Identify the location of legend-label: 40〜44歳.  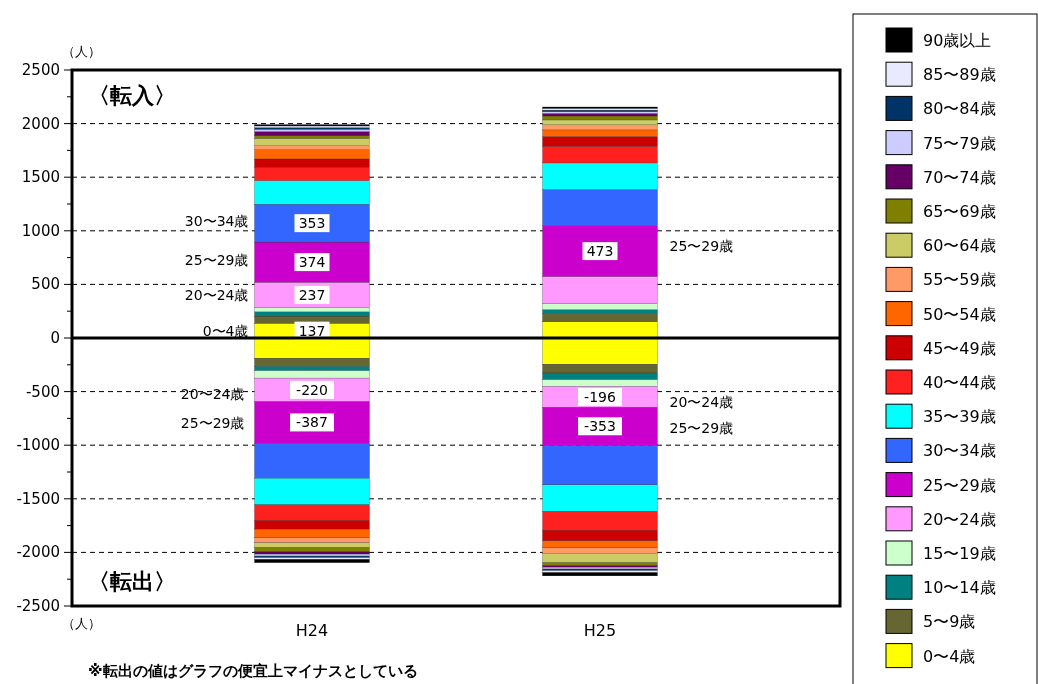
(959, 382).